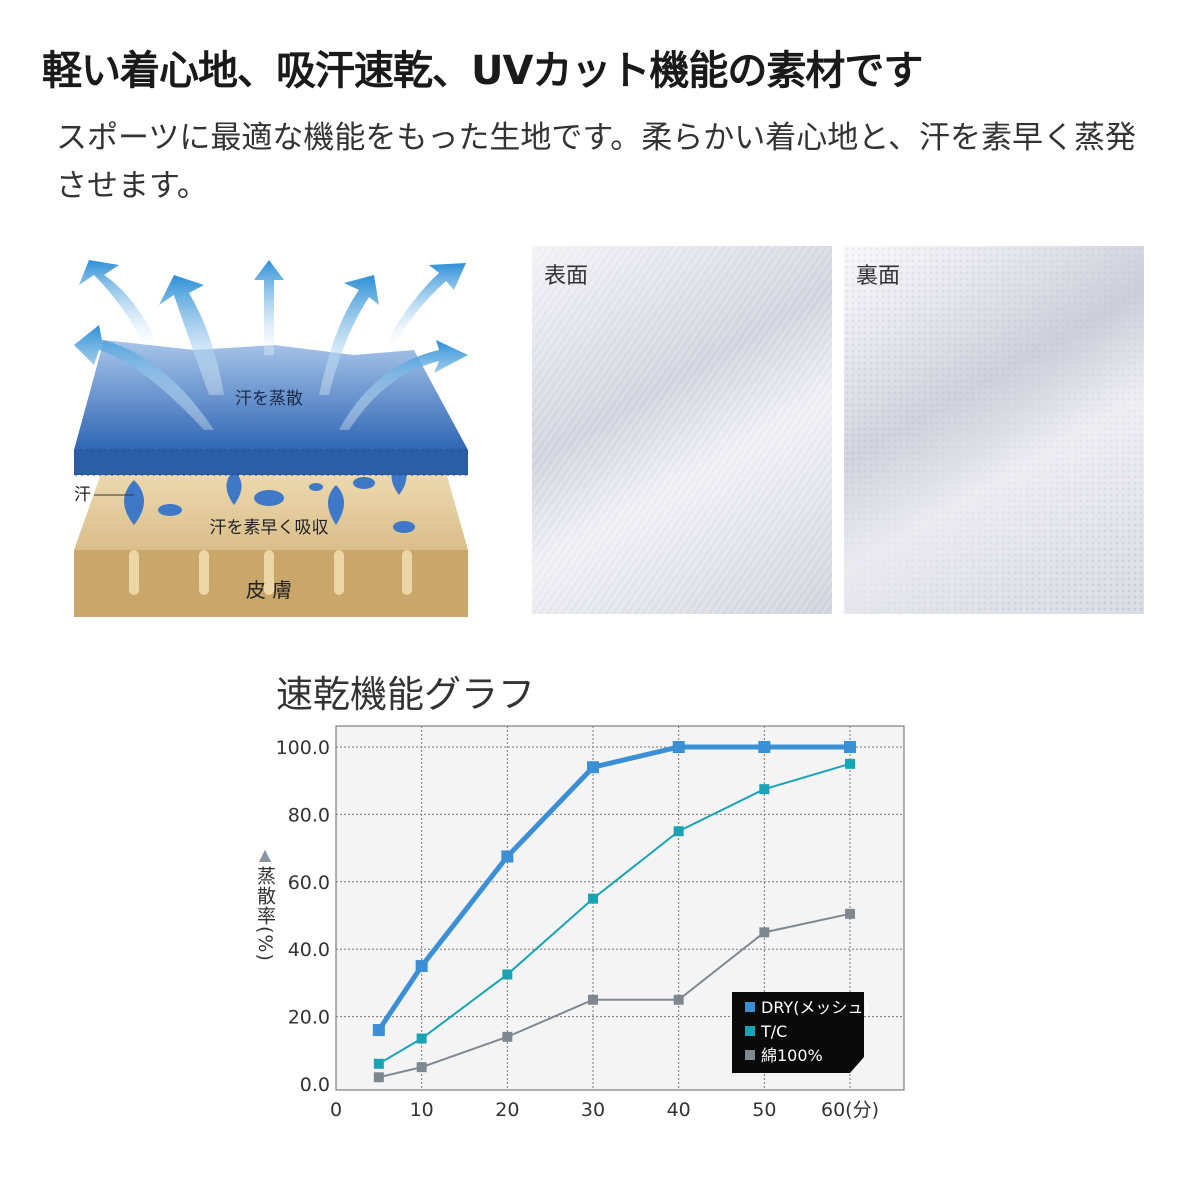 Image resolution: width=1200 pixels, height=1200 pixels. What do you see at coordinates (271, 541) in the screenshot?
I see `skin-layer` at bounding box center [271, 541].